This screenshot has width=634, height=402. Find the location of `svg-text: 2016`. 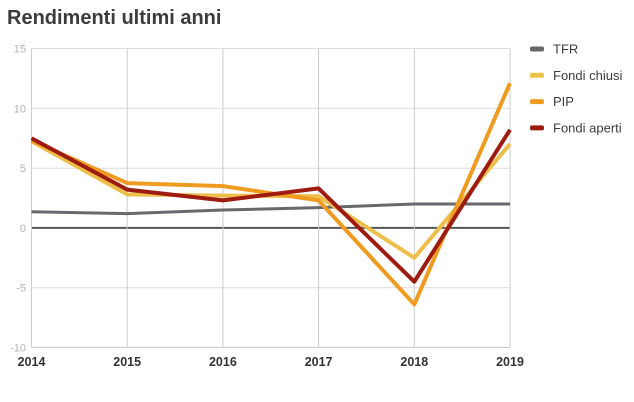

svg-text: 2016 is located at coordinates (223, 362).